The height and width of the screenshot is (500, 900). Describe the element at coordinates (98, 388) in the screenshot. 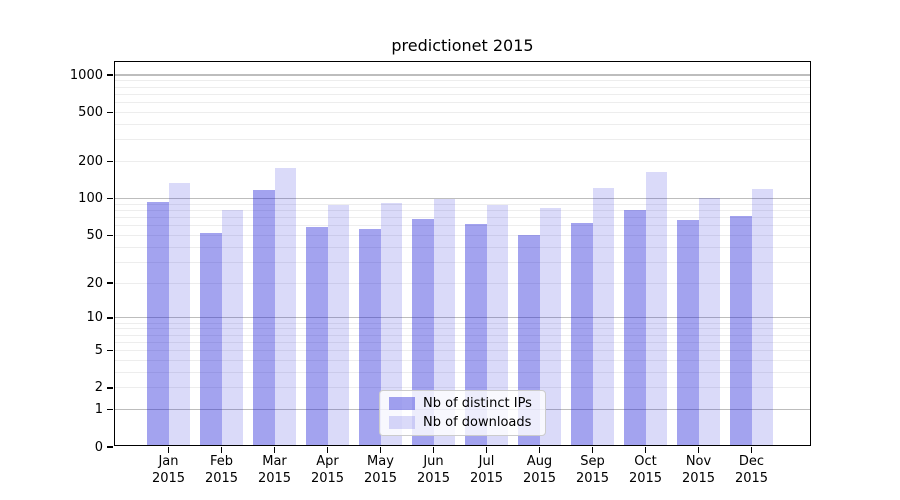

I see `y-tick-label: 2` at that location.